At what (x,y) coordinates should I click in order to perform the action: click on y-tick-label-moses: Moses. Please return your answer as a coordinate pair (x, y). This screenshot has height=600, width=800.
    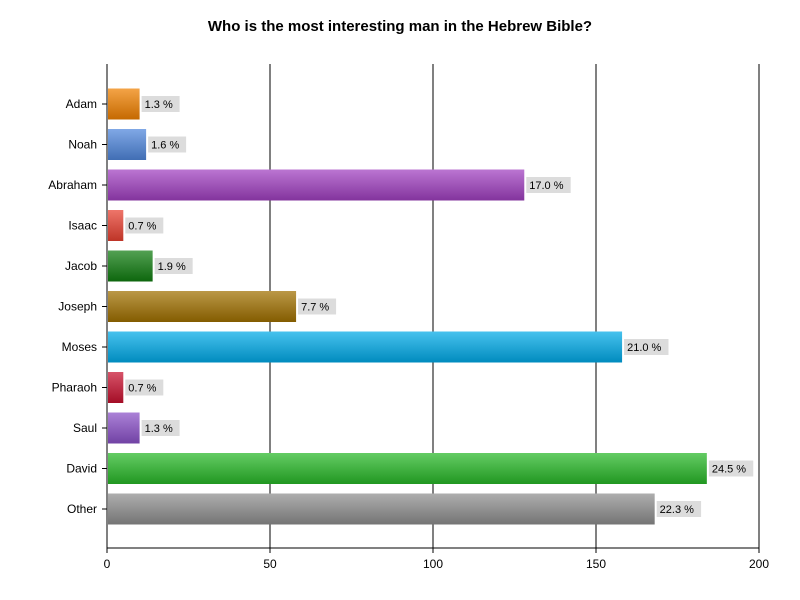
    Looking at the image, I should click on (79, 347).